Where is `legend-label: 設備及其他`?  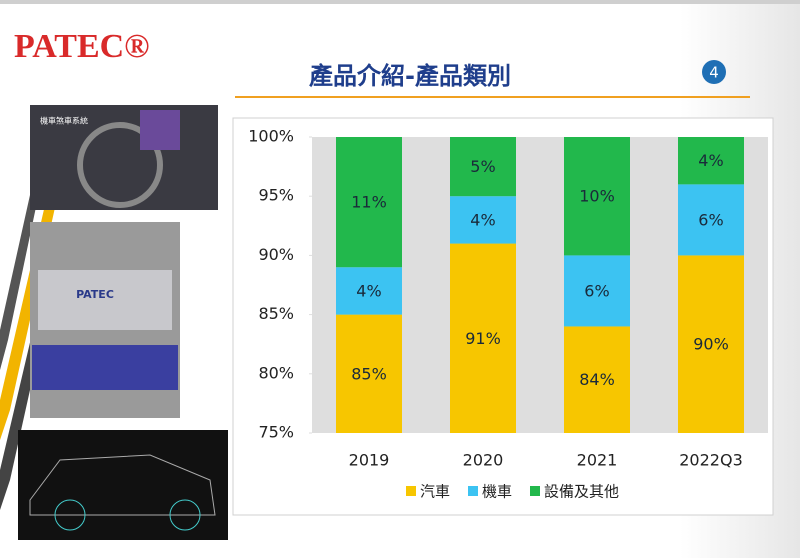
legend-label: 設備及其他 is located at coordinates (581, 492).